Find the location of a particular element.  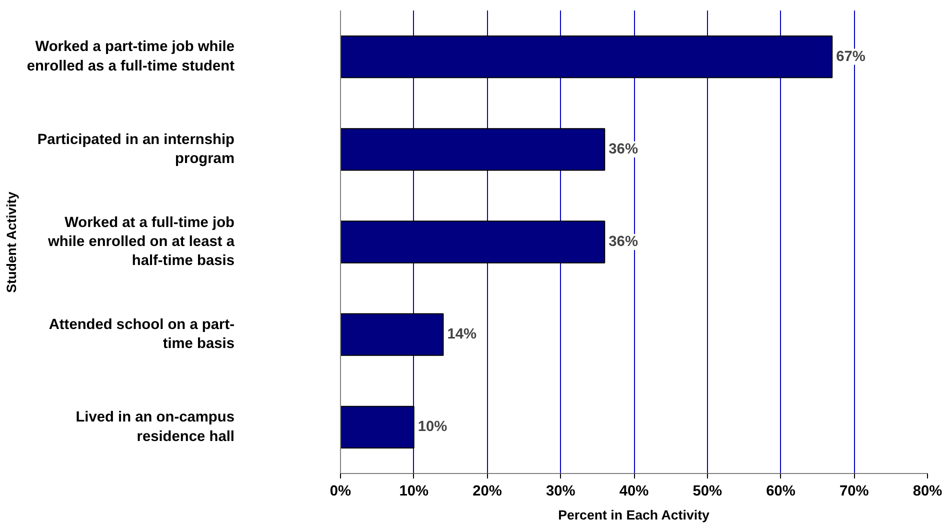

x-tick-label: 70% is located at coordinates (854, 492).